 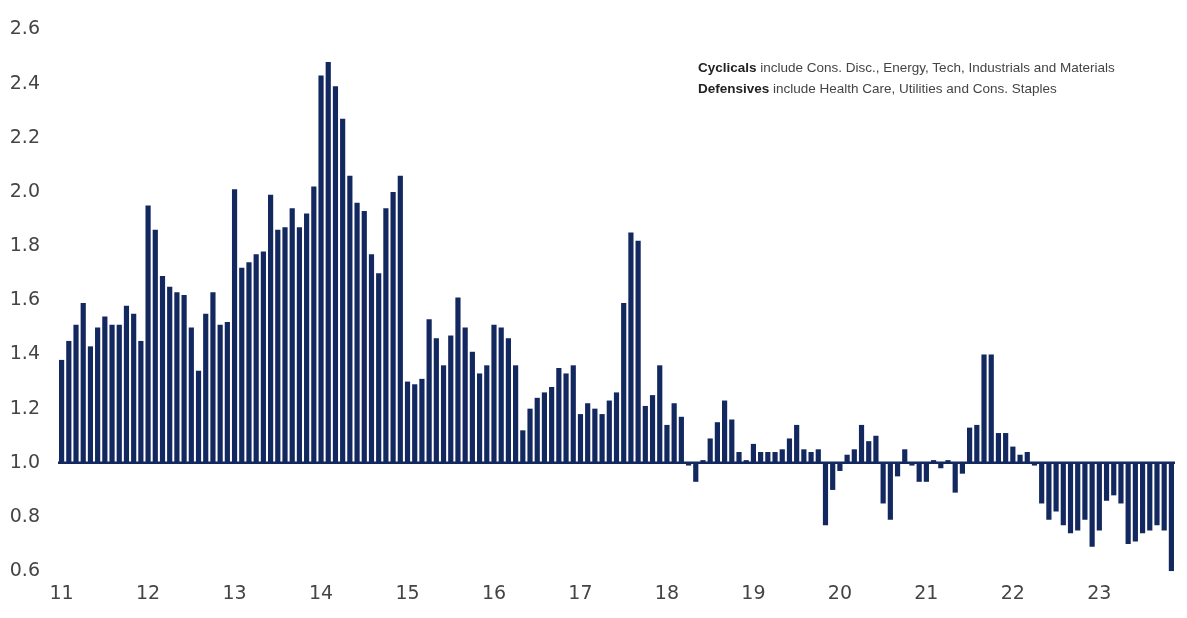 What do you see at coordinates (839, 591) in the screenshot?
I see `x-tick-label: 20` at bounding box center [839, 591].